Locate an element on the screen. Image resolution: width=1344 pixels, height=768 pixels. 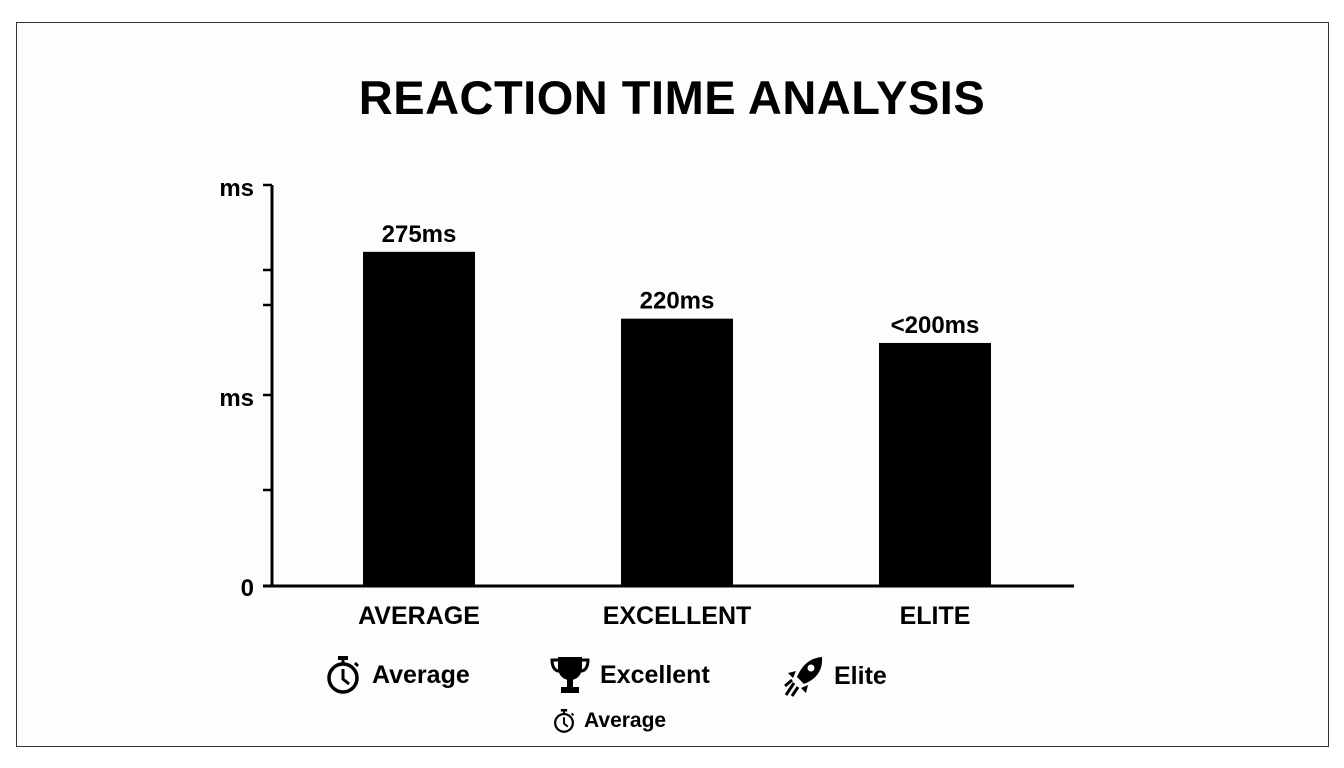
data-label: <200ms is located at coordinates (935, 325).